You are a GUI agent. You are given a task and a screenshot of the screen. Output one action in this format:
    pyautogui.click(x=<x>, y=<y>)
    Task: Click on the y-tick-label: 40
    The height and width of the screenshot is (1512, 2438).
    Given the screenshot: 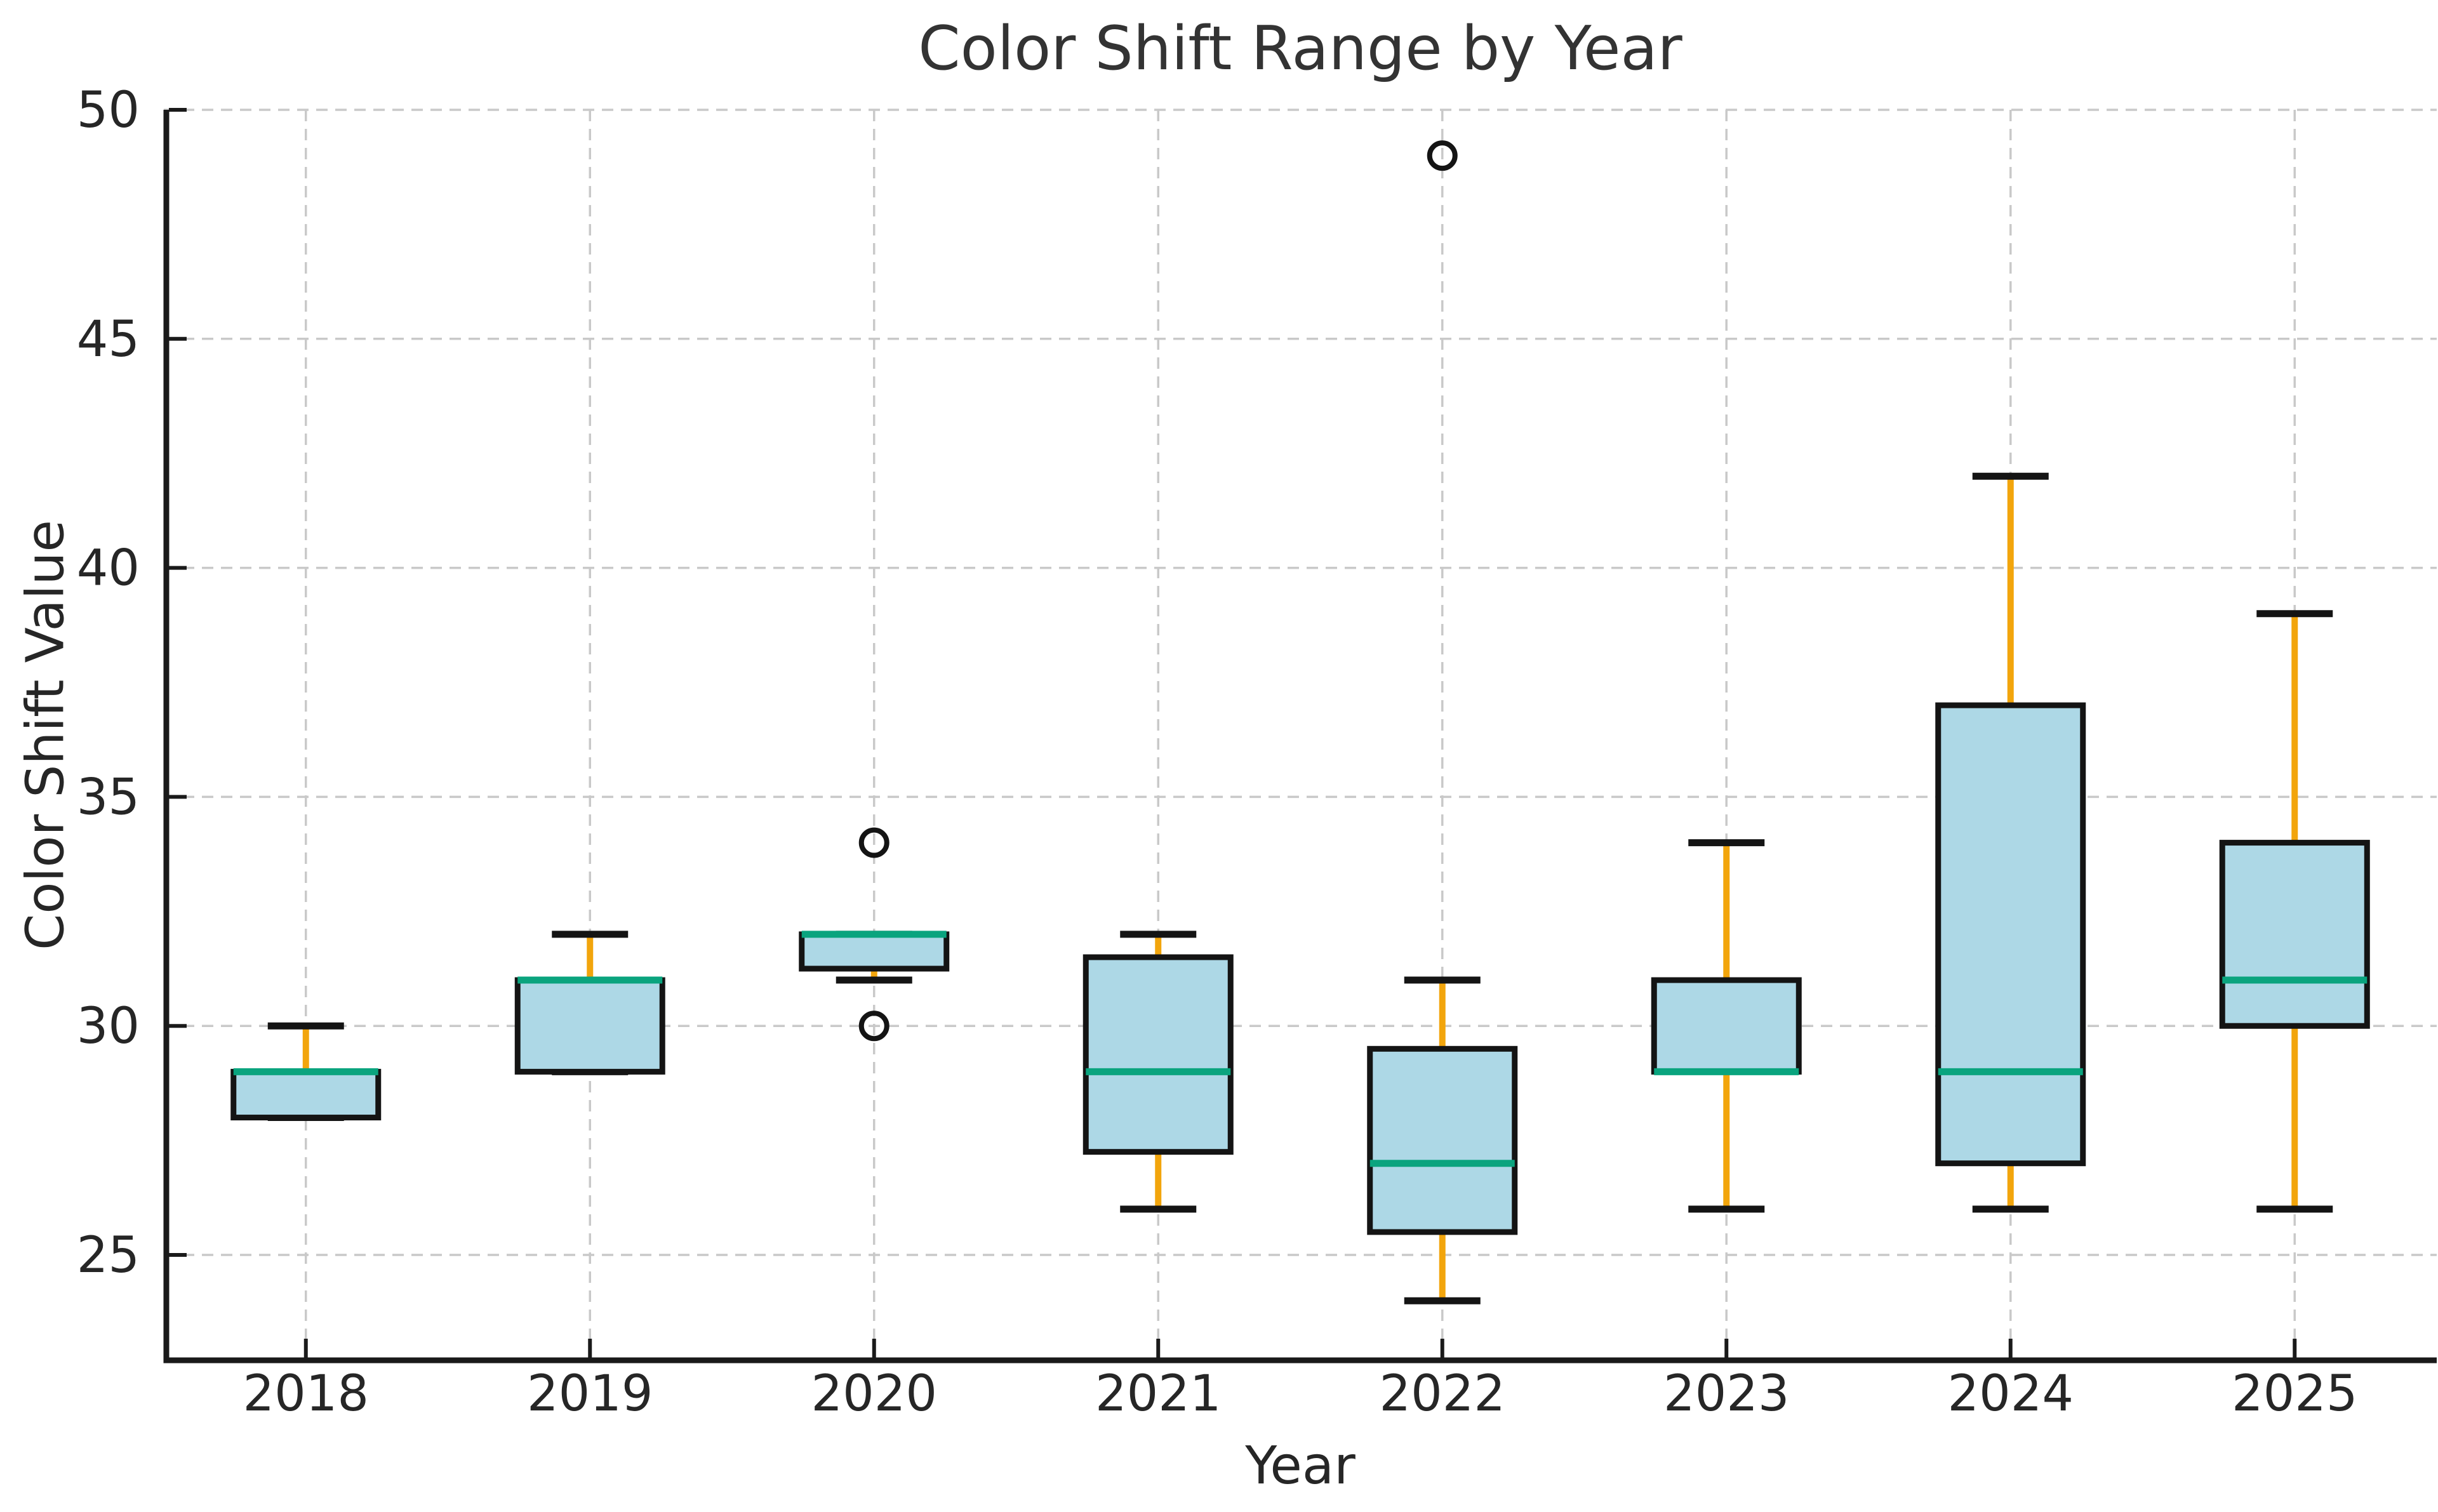 What is the action you would take?
    pyautogui.click(x=108, y=568)
    